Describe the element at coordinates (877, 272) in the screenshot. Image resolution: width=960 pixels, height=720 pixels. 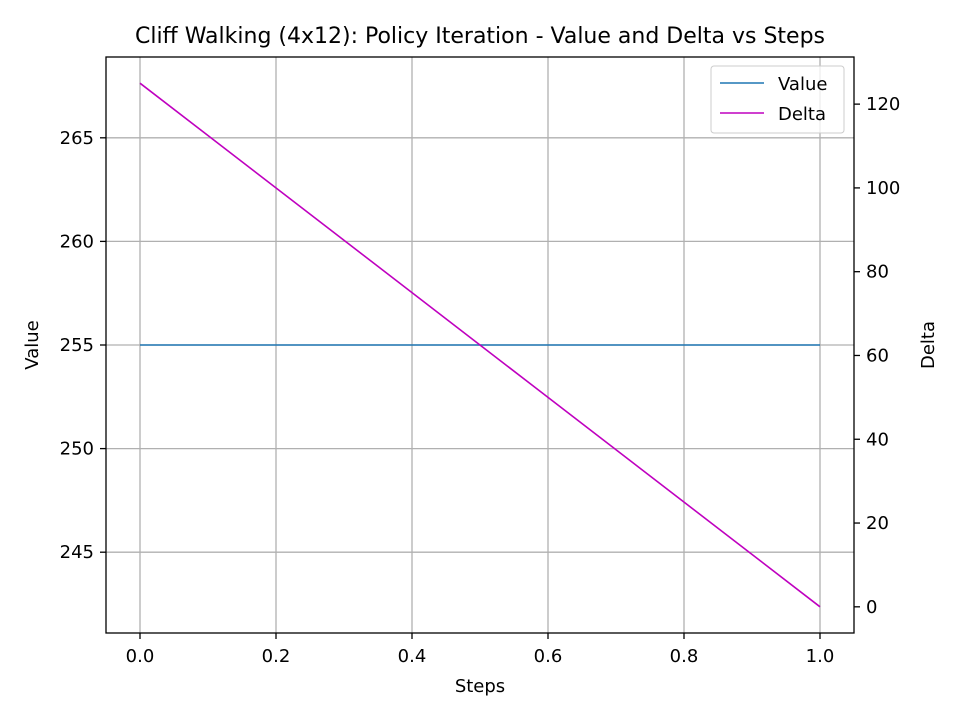
I see `y2-tick-label: 80` at that location.